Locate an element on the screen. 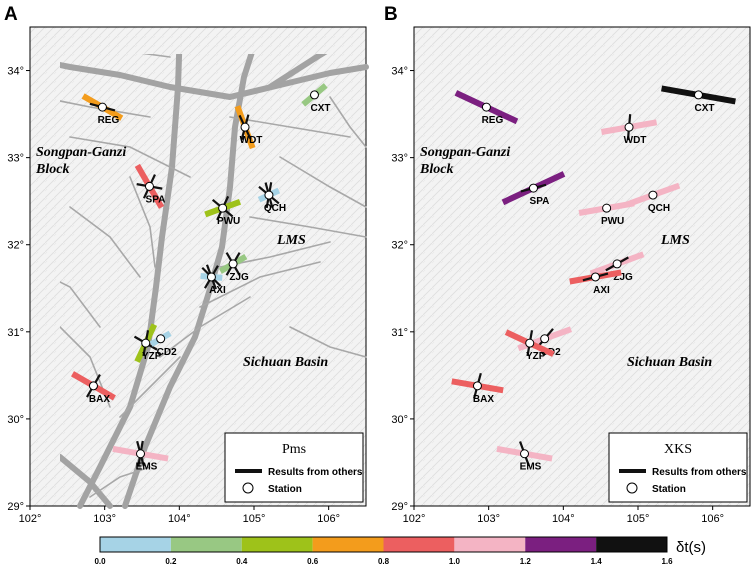  lat-tick-label: 31° is located at coordinates (399, 333).